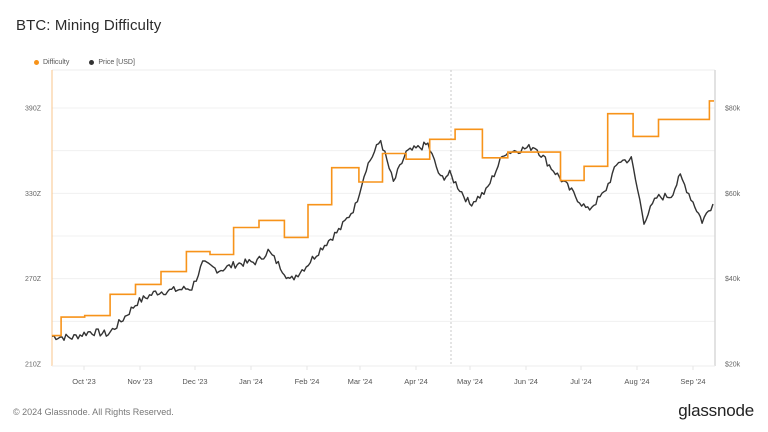  What do you see at coordinates (733, 109) in the screenshot?
I see `svg-text: $80k` at bounding box center [733, 109].